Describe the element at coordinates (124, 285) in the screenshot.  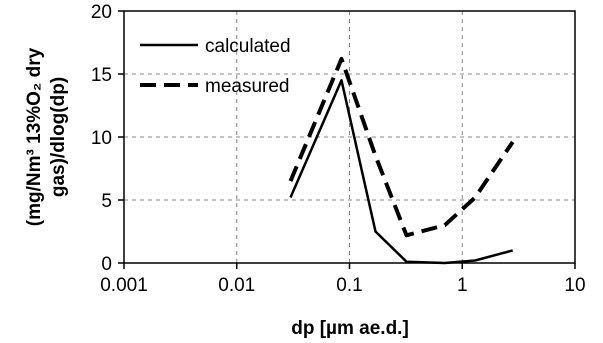
I see `x-tick-label: 0.001` at that location.